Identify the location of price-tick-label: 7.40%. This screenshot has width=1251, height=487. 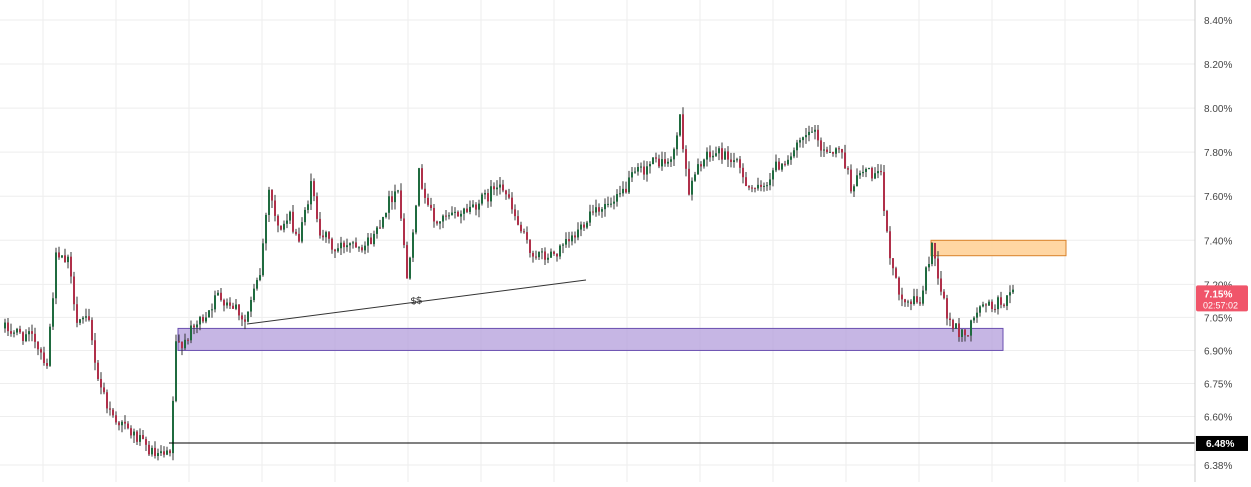
(1218, 241).